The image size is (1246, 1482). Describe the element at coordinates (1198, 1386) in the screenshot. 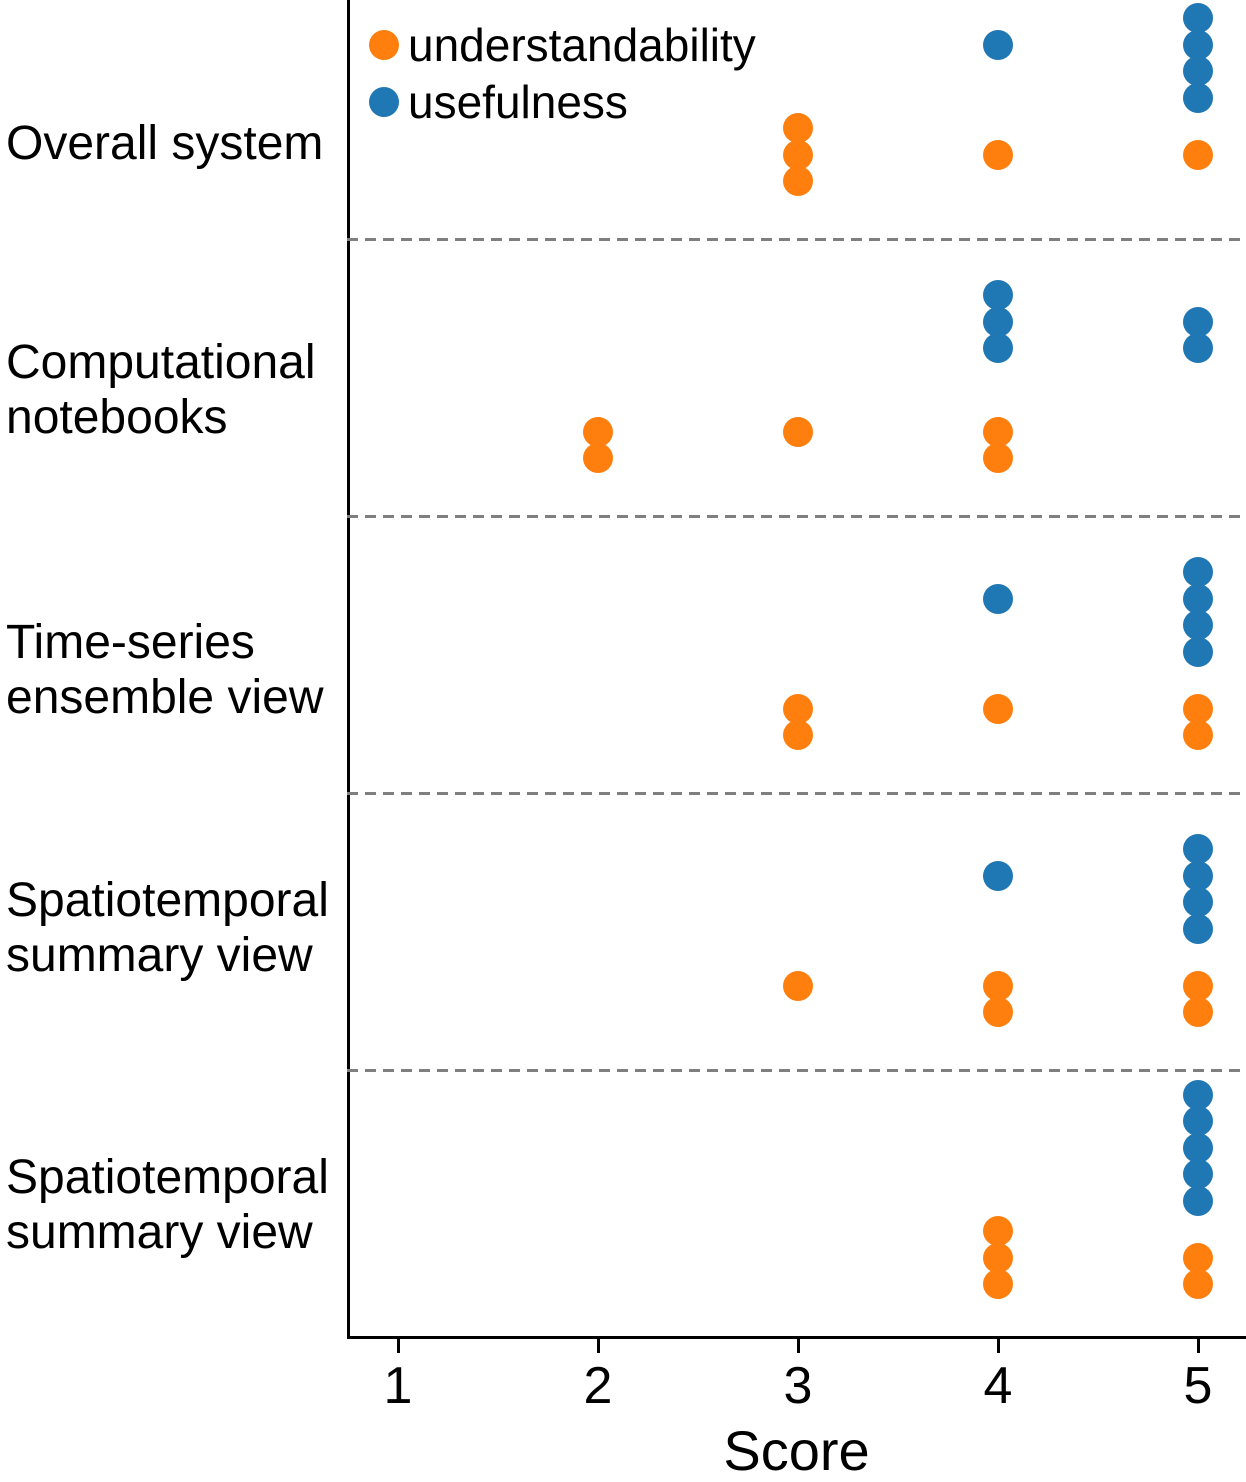

I see `x-tick-label: 5` at that location.